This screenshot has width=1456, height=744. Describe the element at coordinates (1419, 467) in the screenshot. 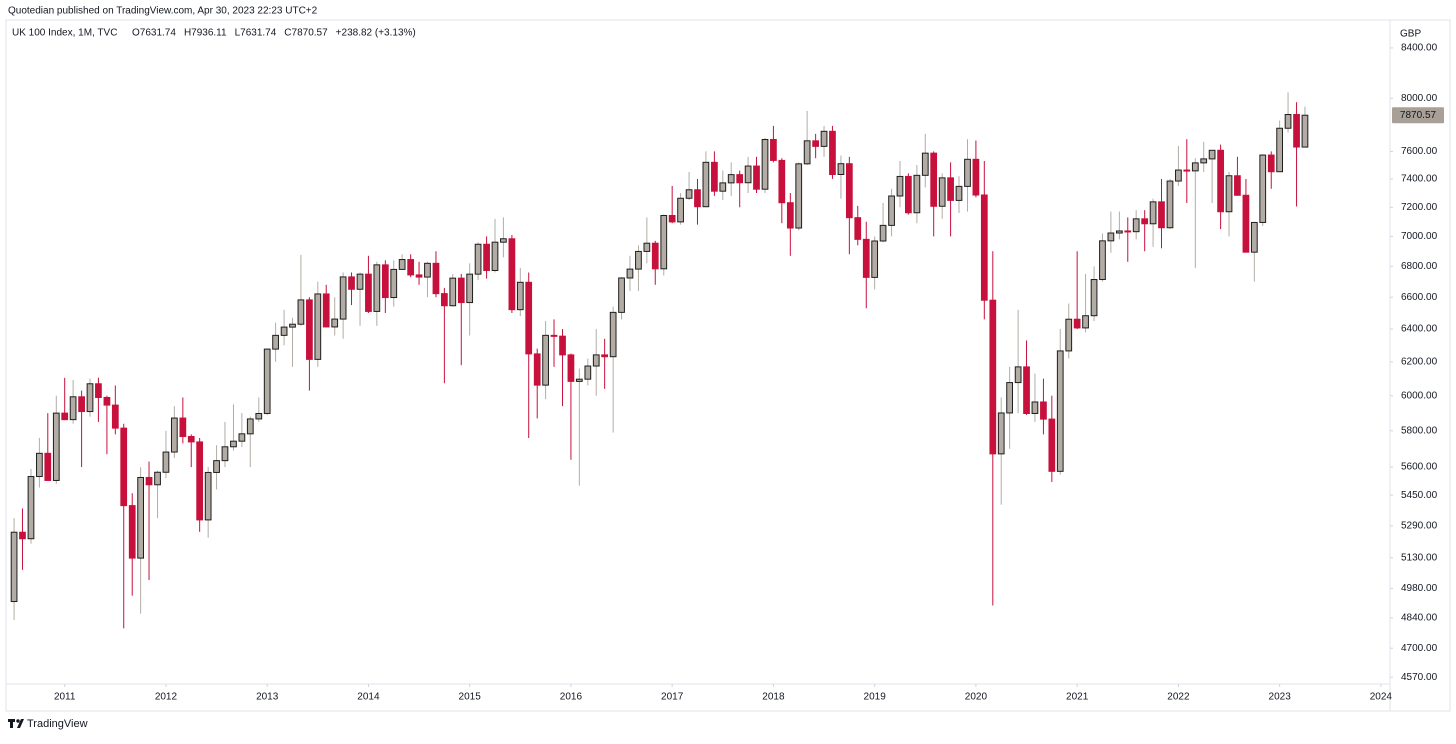

I see `y-tick-label: 5600.00` at that location.